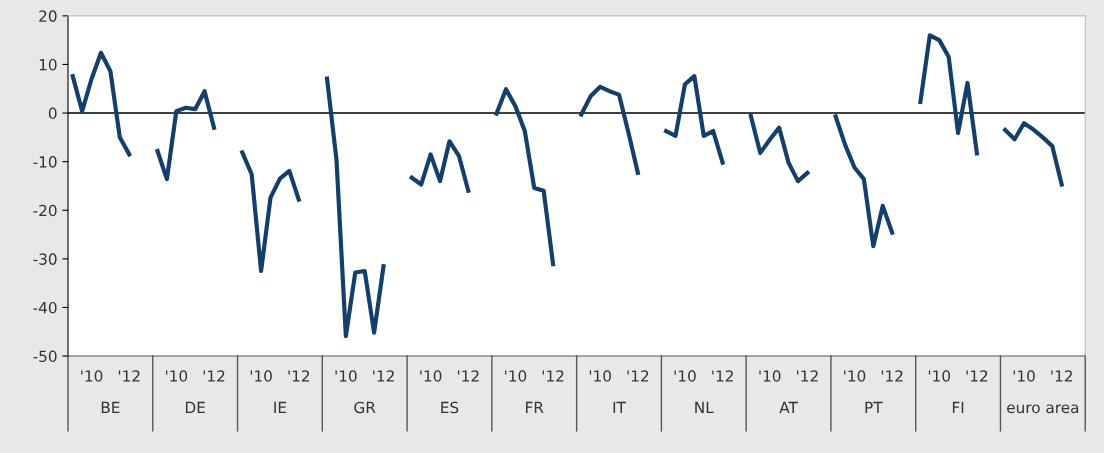 The height and width of the screenshot is (453, 1104). Describe the element at coordinates (110, 407) in the screenshot. I see `text: BE` at that location.